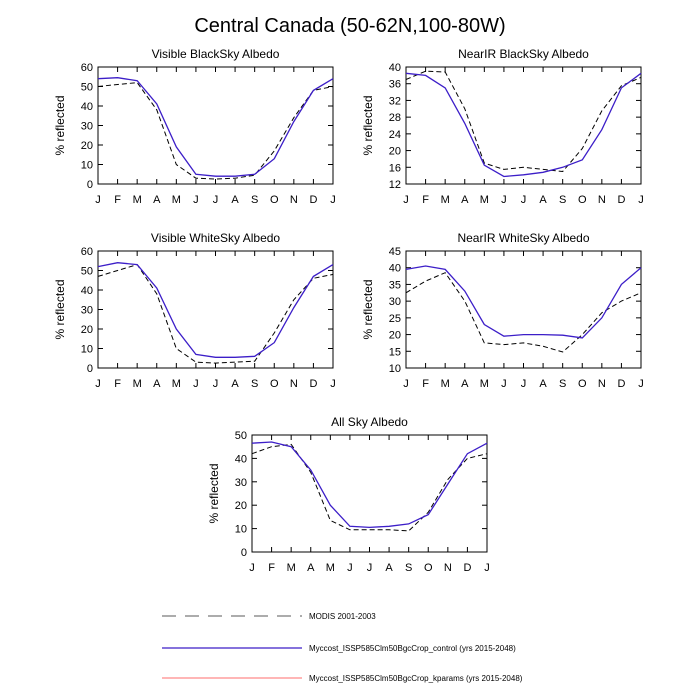  Describe the element at coordinates (216, 54) in the screenshot. I see `panel-title: Visible BlackSky Albedo` at that location.